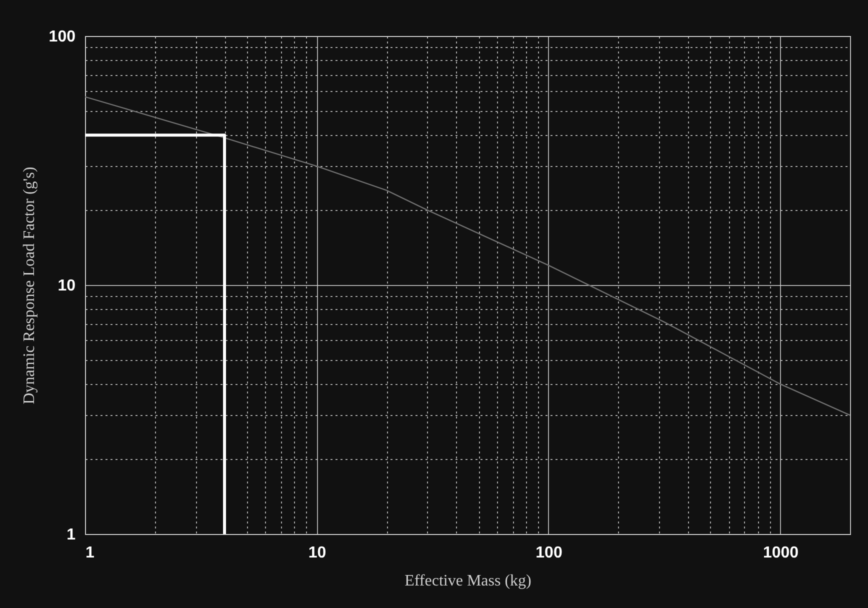  What do you see at coordinates (780, 553) in the screenshot?
I see `x-tick-label: 1000` at bounding box center [780, 553].